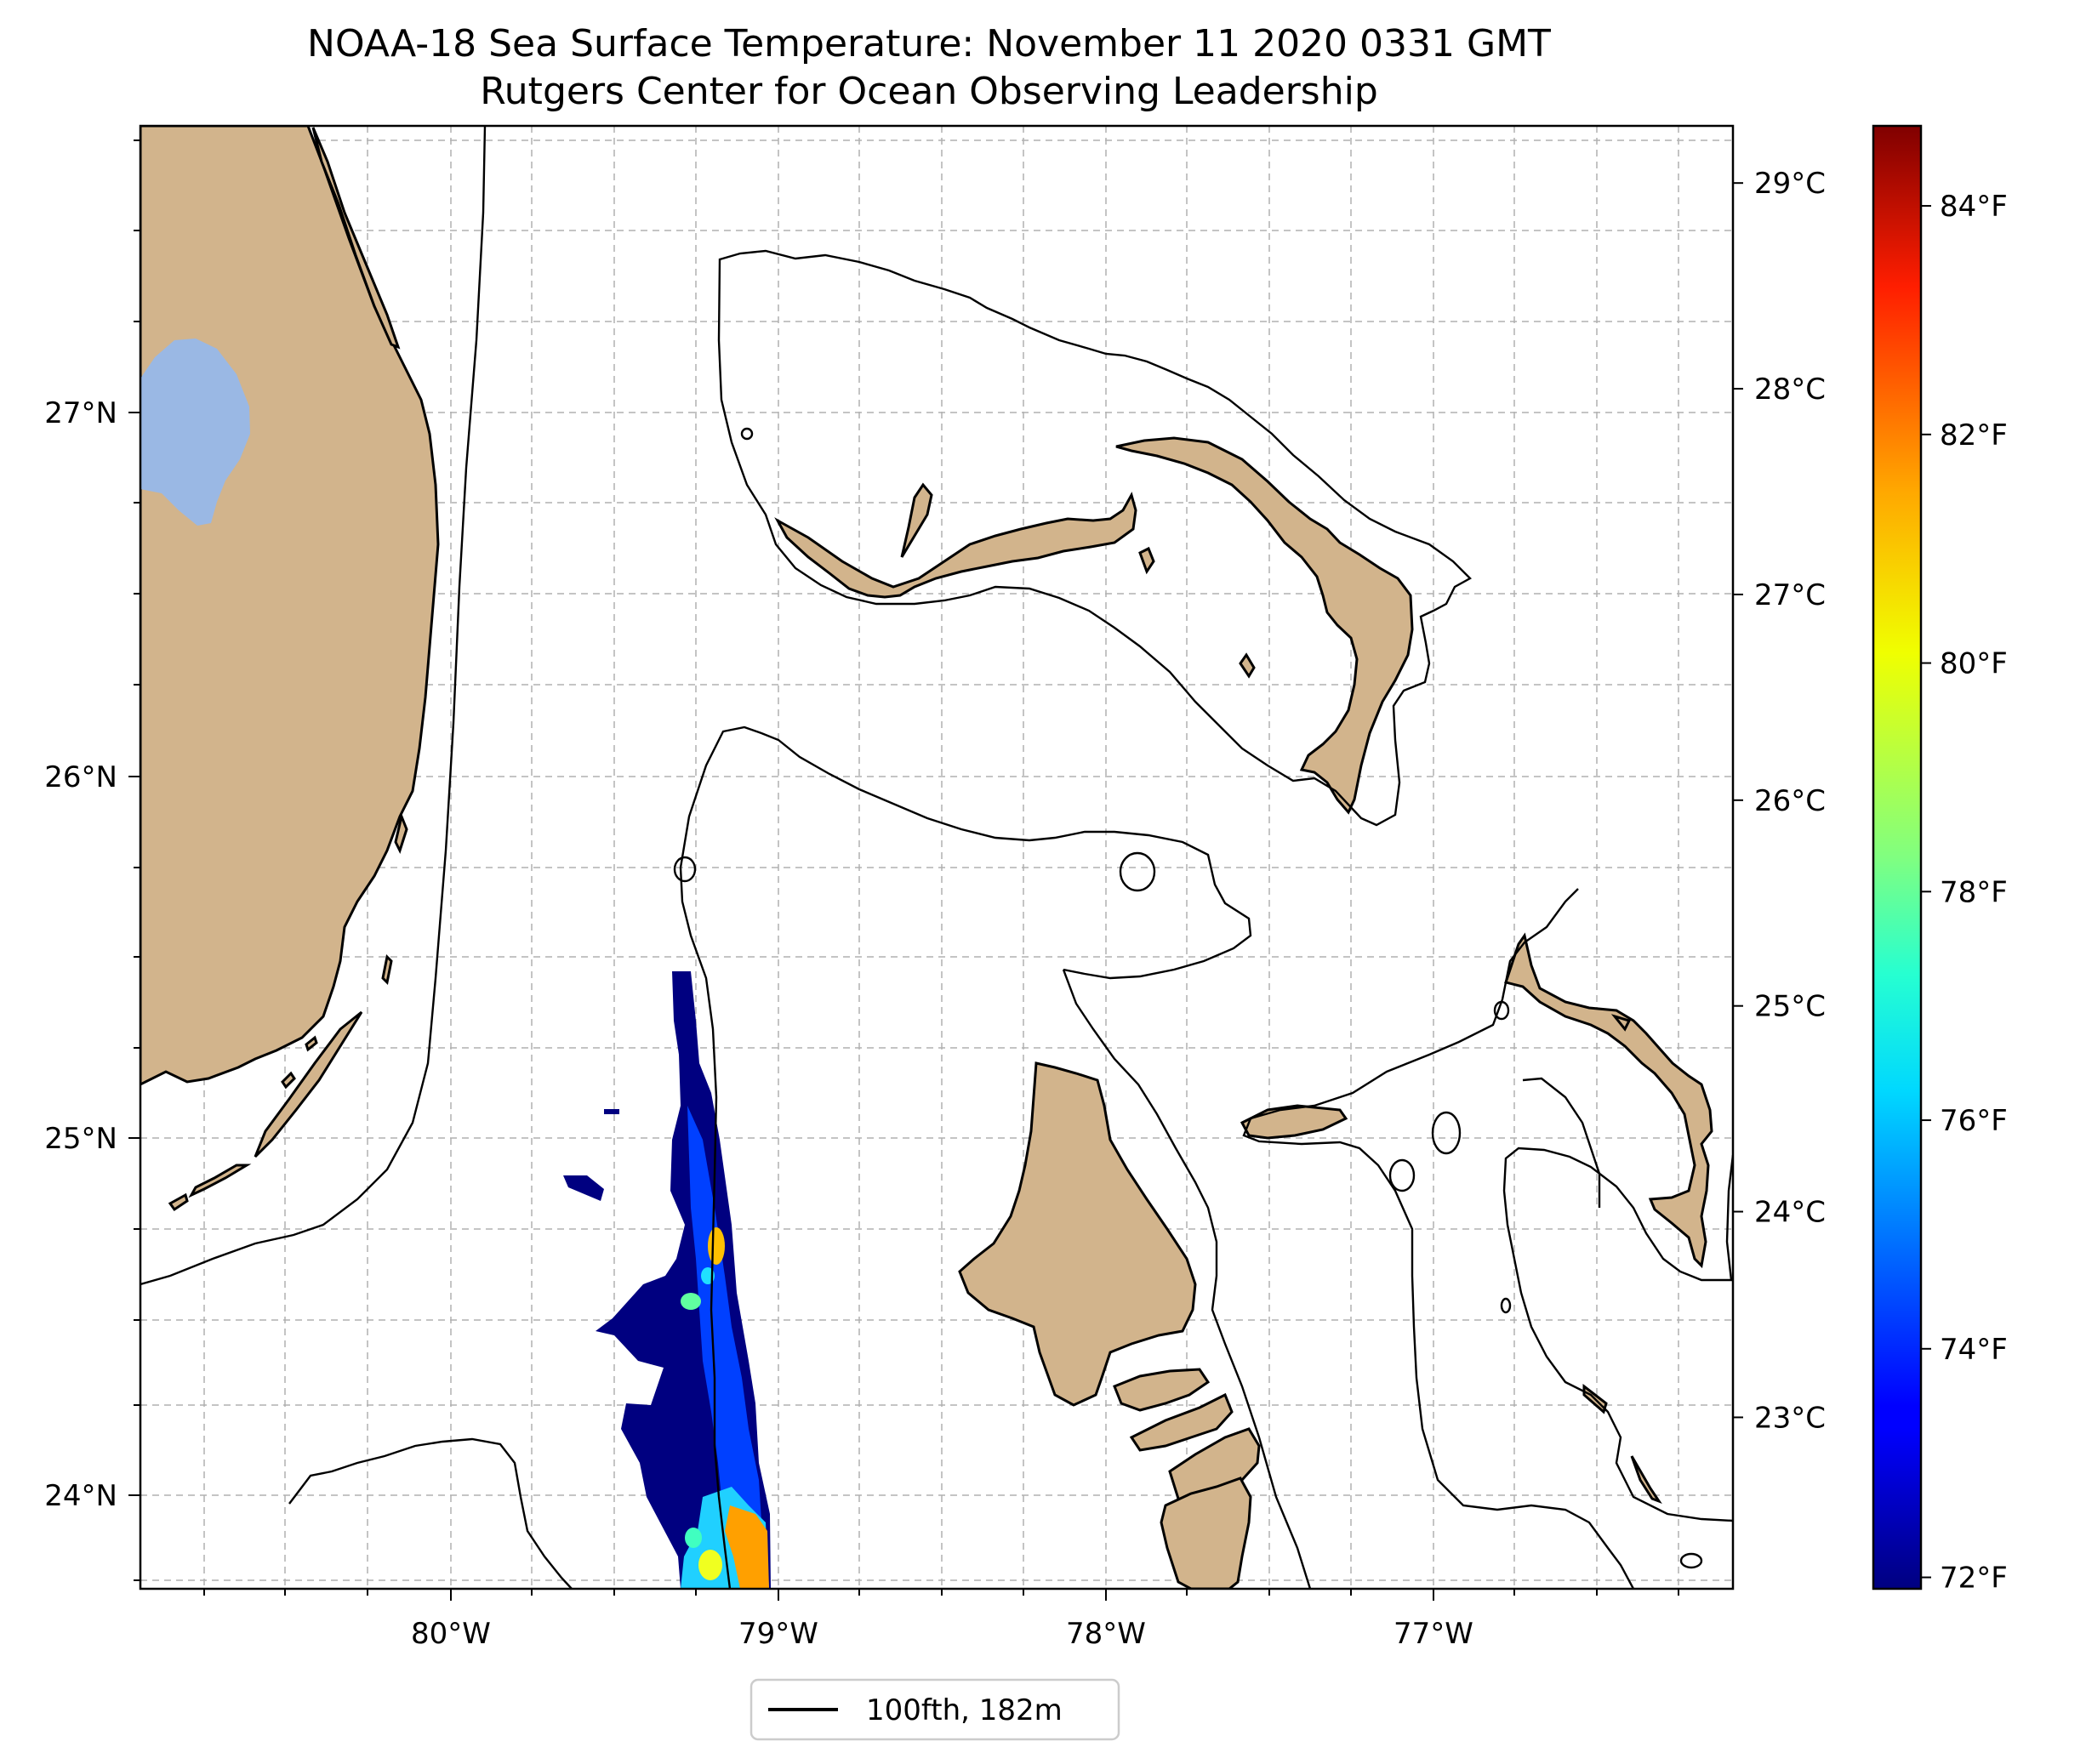 The image size is (2086, 1764). I want to click on legend-box, so click(934, 1709).